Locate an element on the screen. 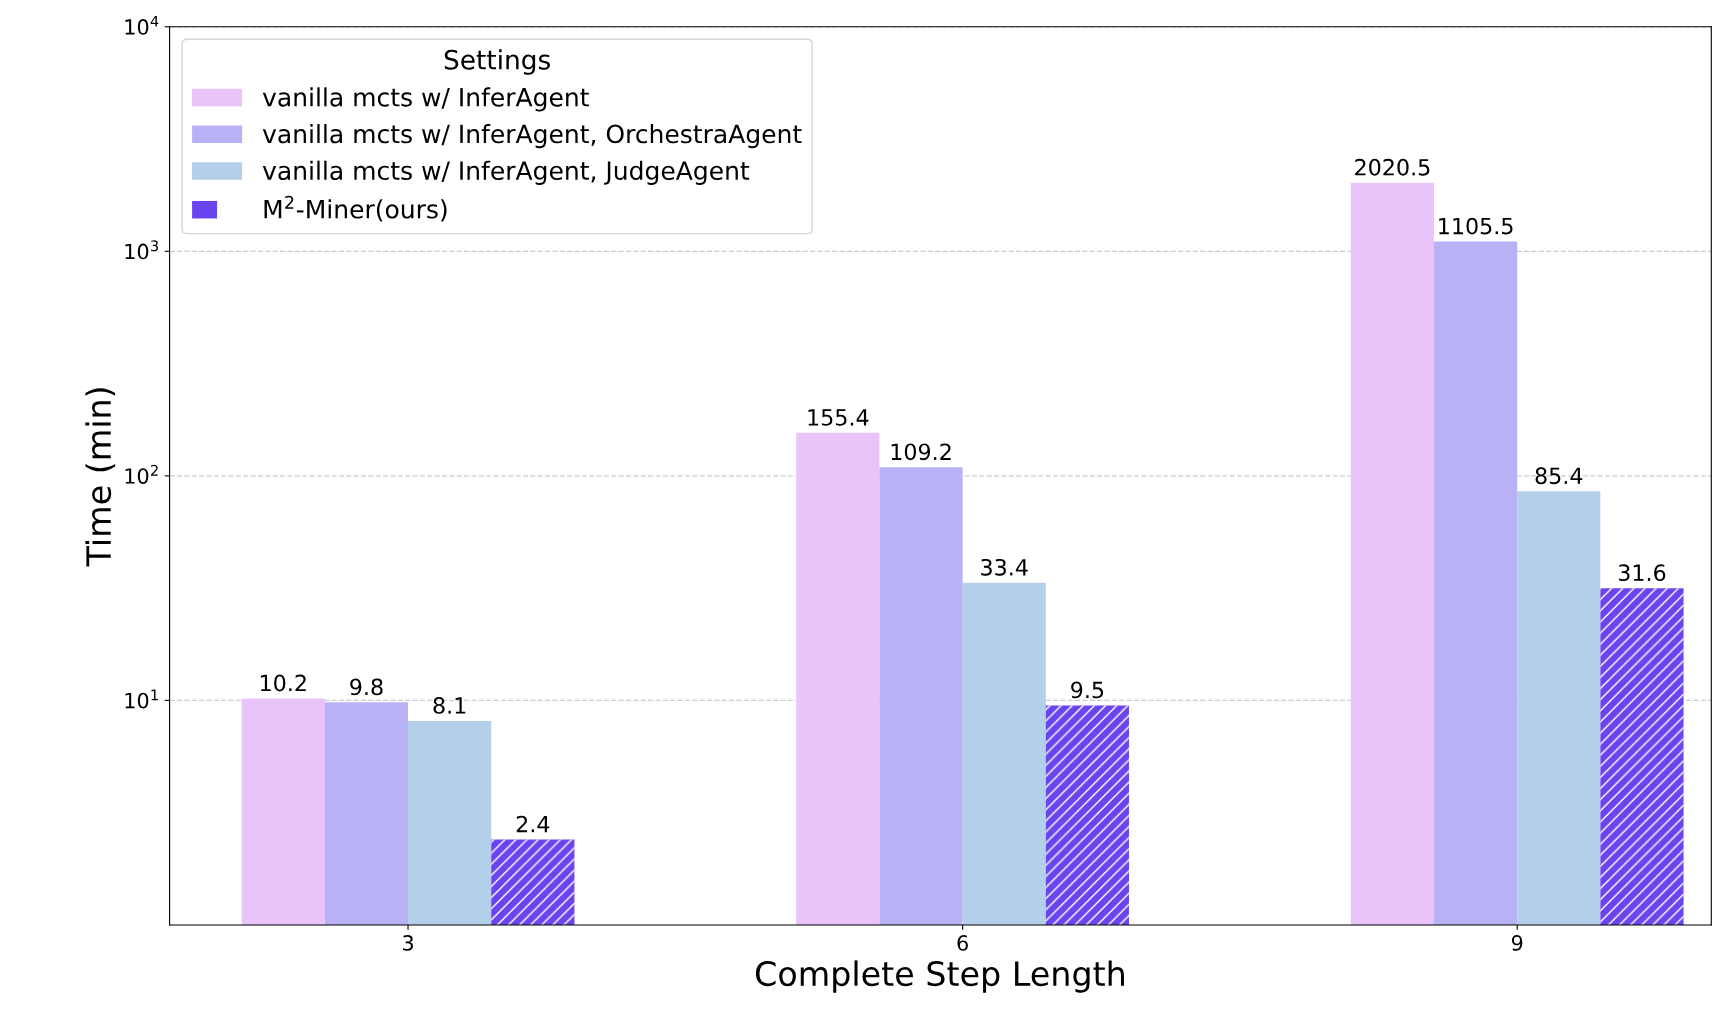 The height and width of the screenshot is (1030, 1713). data-label: 10.2 is located at coordinates (283, 683).